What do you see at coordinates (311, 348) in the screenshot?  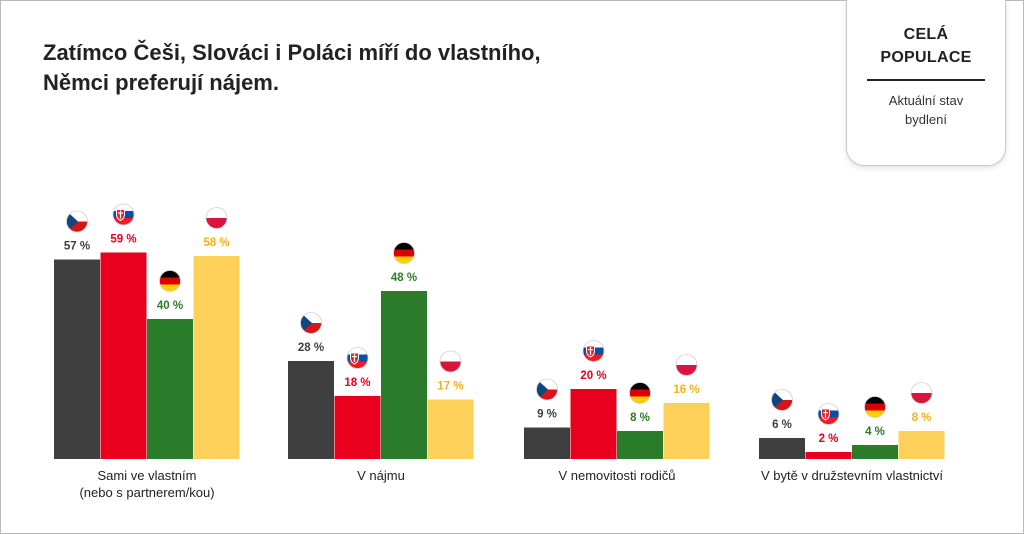 I see `data-label: 28 %` at bounding box center [311, 348].